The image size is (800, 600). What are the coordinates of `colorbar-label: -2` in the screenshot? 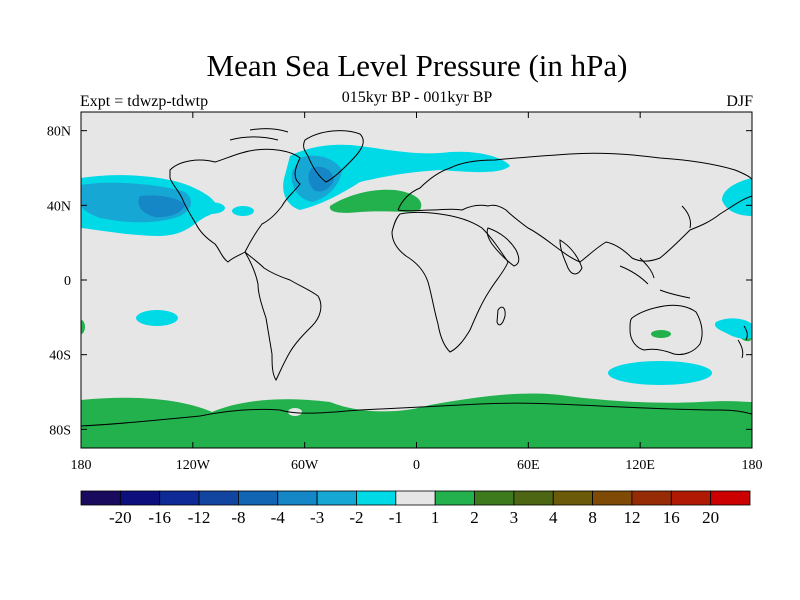 It's located at (356, 517).